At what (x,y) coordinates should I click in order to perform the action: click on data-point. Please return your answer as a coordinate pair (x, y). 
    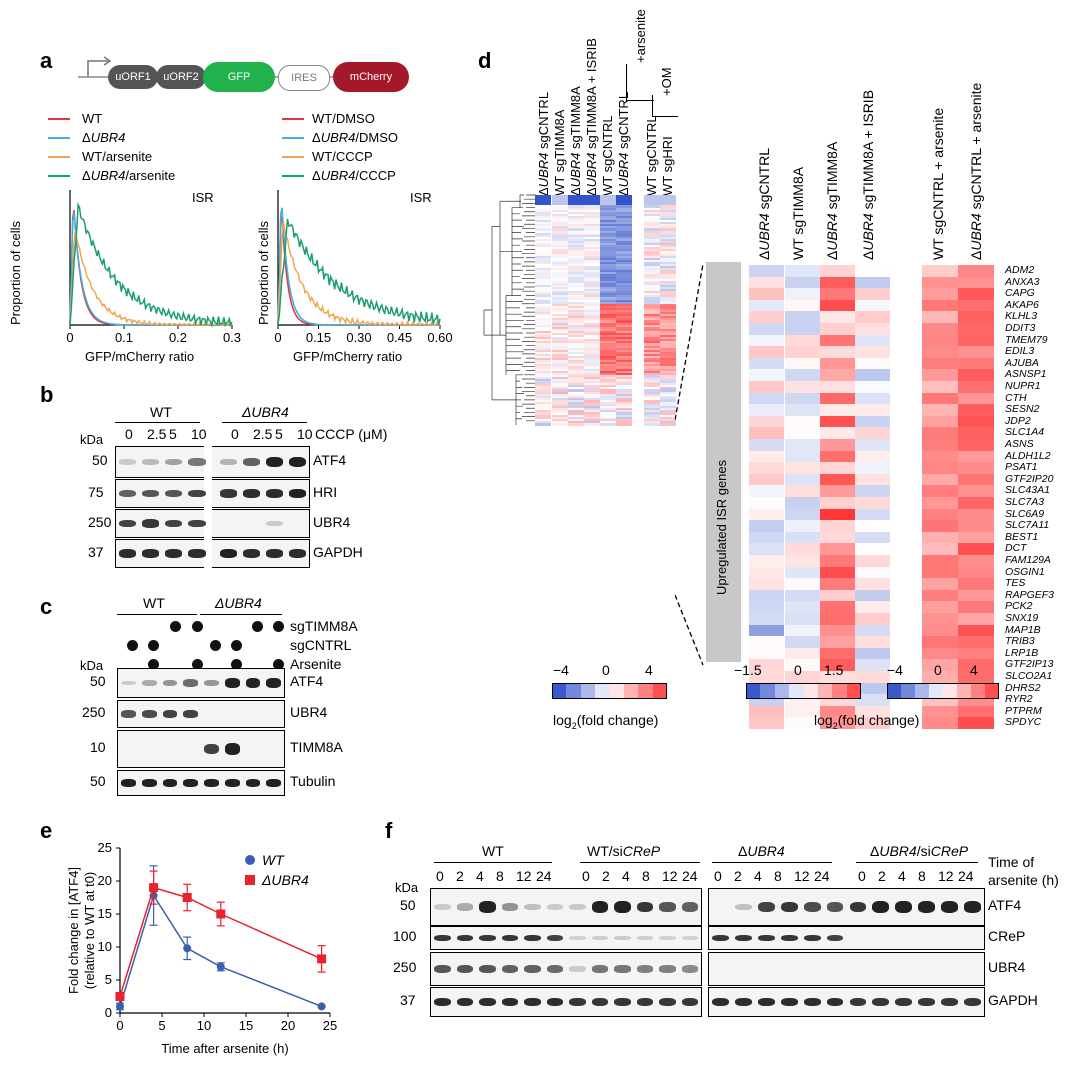
    Looking at the image, I should click on (322, 959).